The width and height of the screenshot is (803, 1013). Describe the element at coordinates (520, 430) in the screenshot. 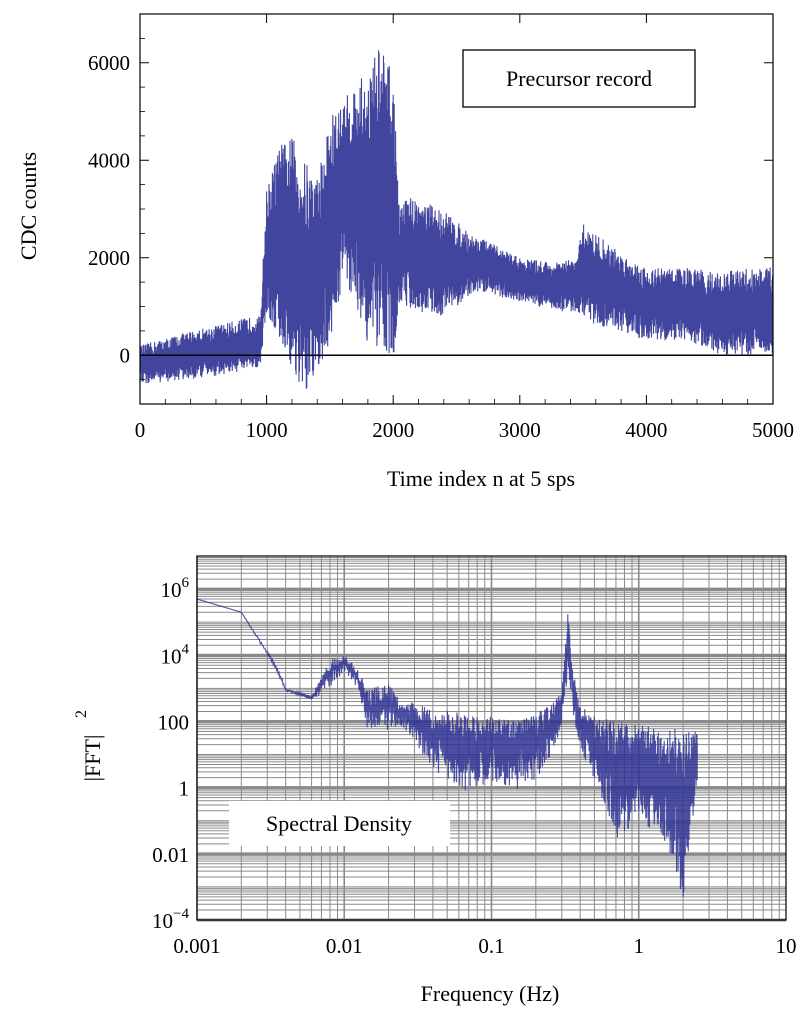

I see `x-tick-label: 3000` at that location.